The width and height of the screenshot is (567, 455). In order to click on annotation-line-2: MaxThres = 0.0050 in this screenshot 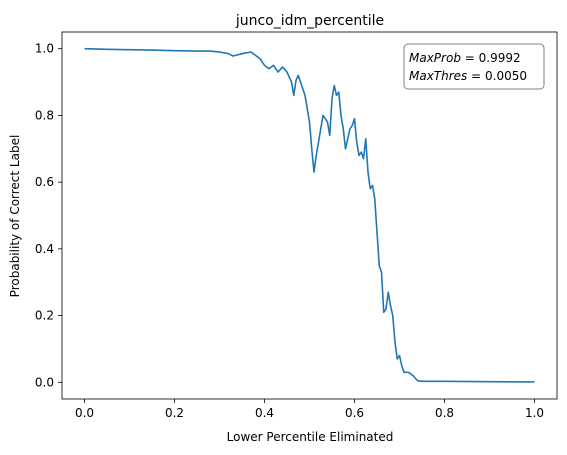, I will do `click(468, 76)`.